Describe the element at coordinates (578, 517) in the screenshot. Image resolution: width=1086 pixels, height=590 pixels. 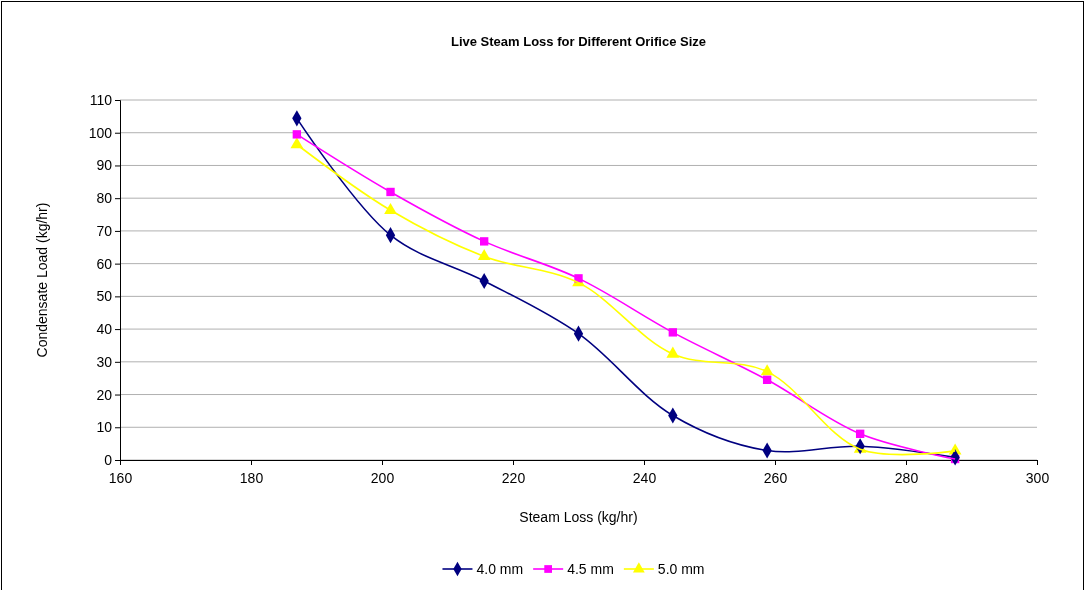
I see `x-axis-title: Steam Loss (kg/hr)` at that location.